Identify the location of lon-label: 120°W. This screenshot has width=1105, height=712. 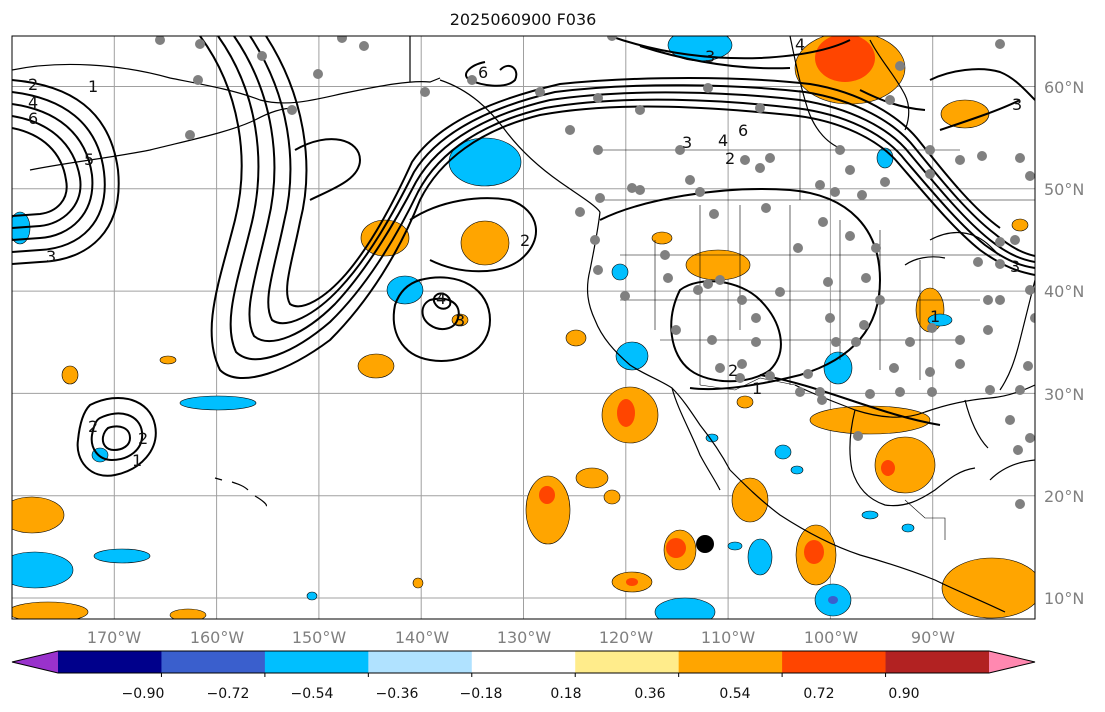
(626, 637).